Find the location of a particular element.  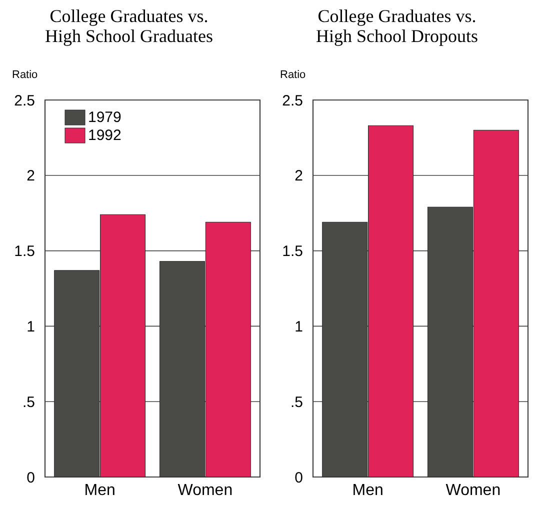

legend-label: 1979 is located at coordinates (105, 117).